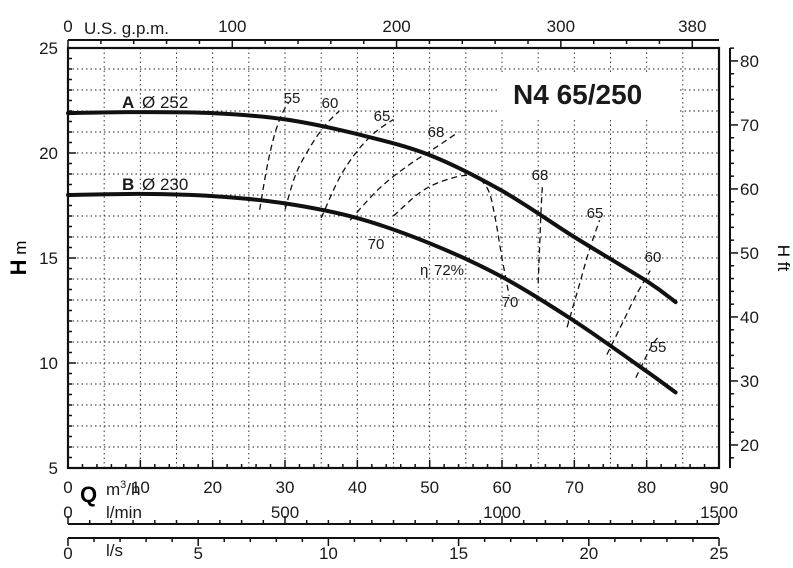  Describe the element at coordinates (749, 317) in the screenshot. I see `ft-tick-label: 40` at that location.